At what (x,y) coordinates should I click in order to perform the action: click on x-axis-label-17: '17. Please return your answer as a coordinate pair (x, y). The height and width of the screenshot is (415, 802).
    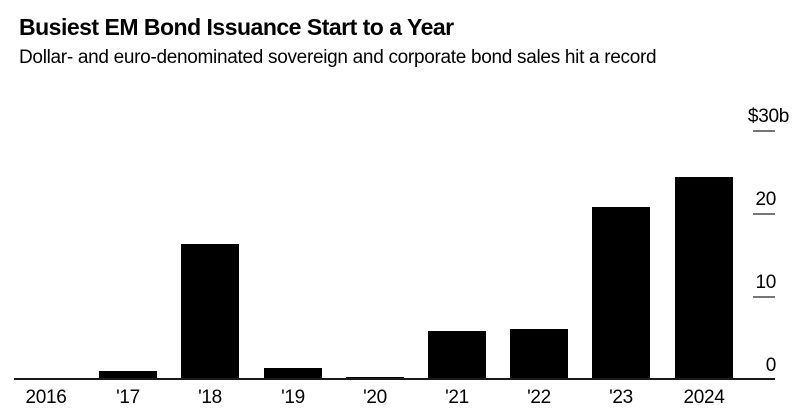
    Looking at the image, I should click on (128, 397).